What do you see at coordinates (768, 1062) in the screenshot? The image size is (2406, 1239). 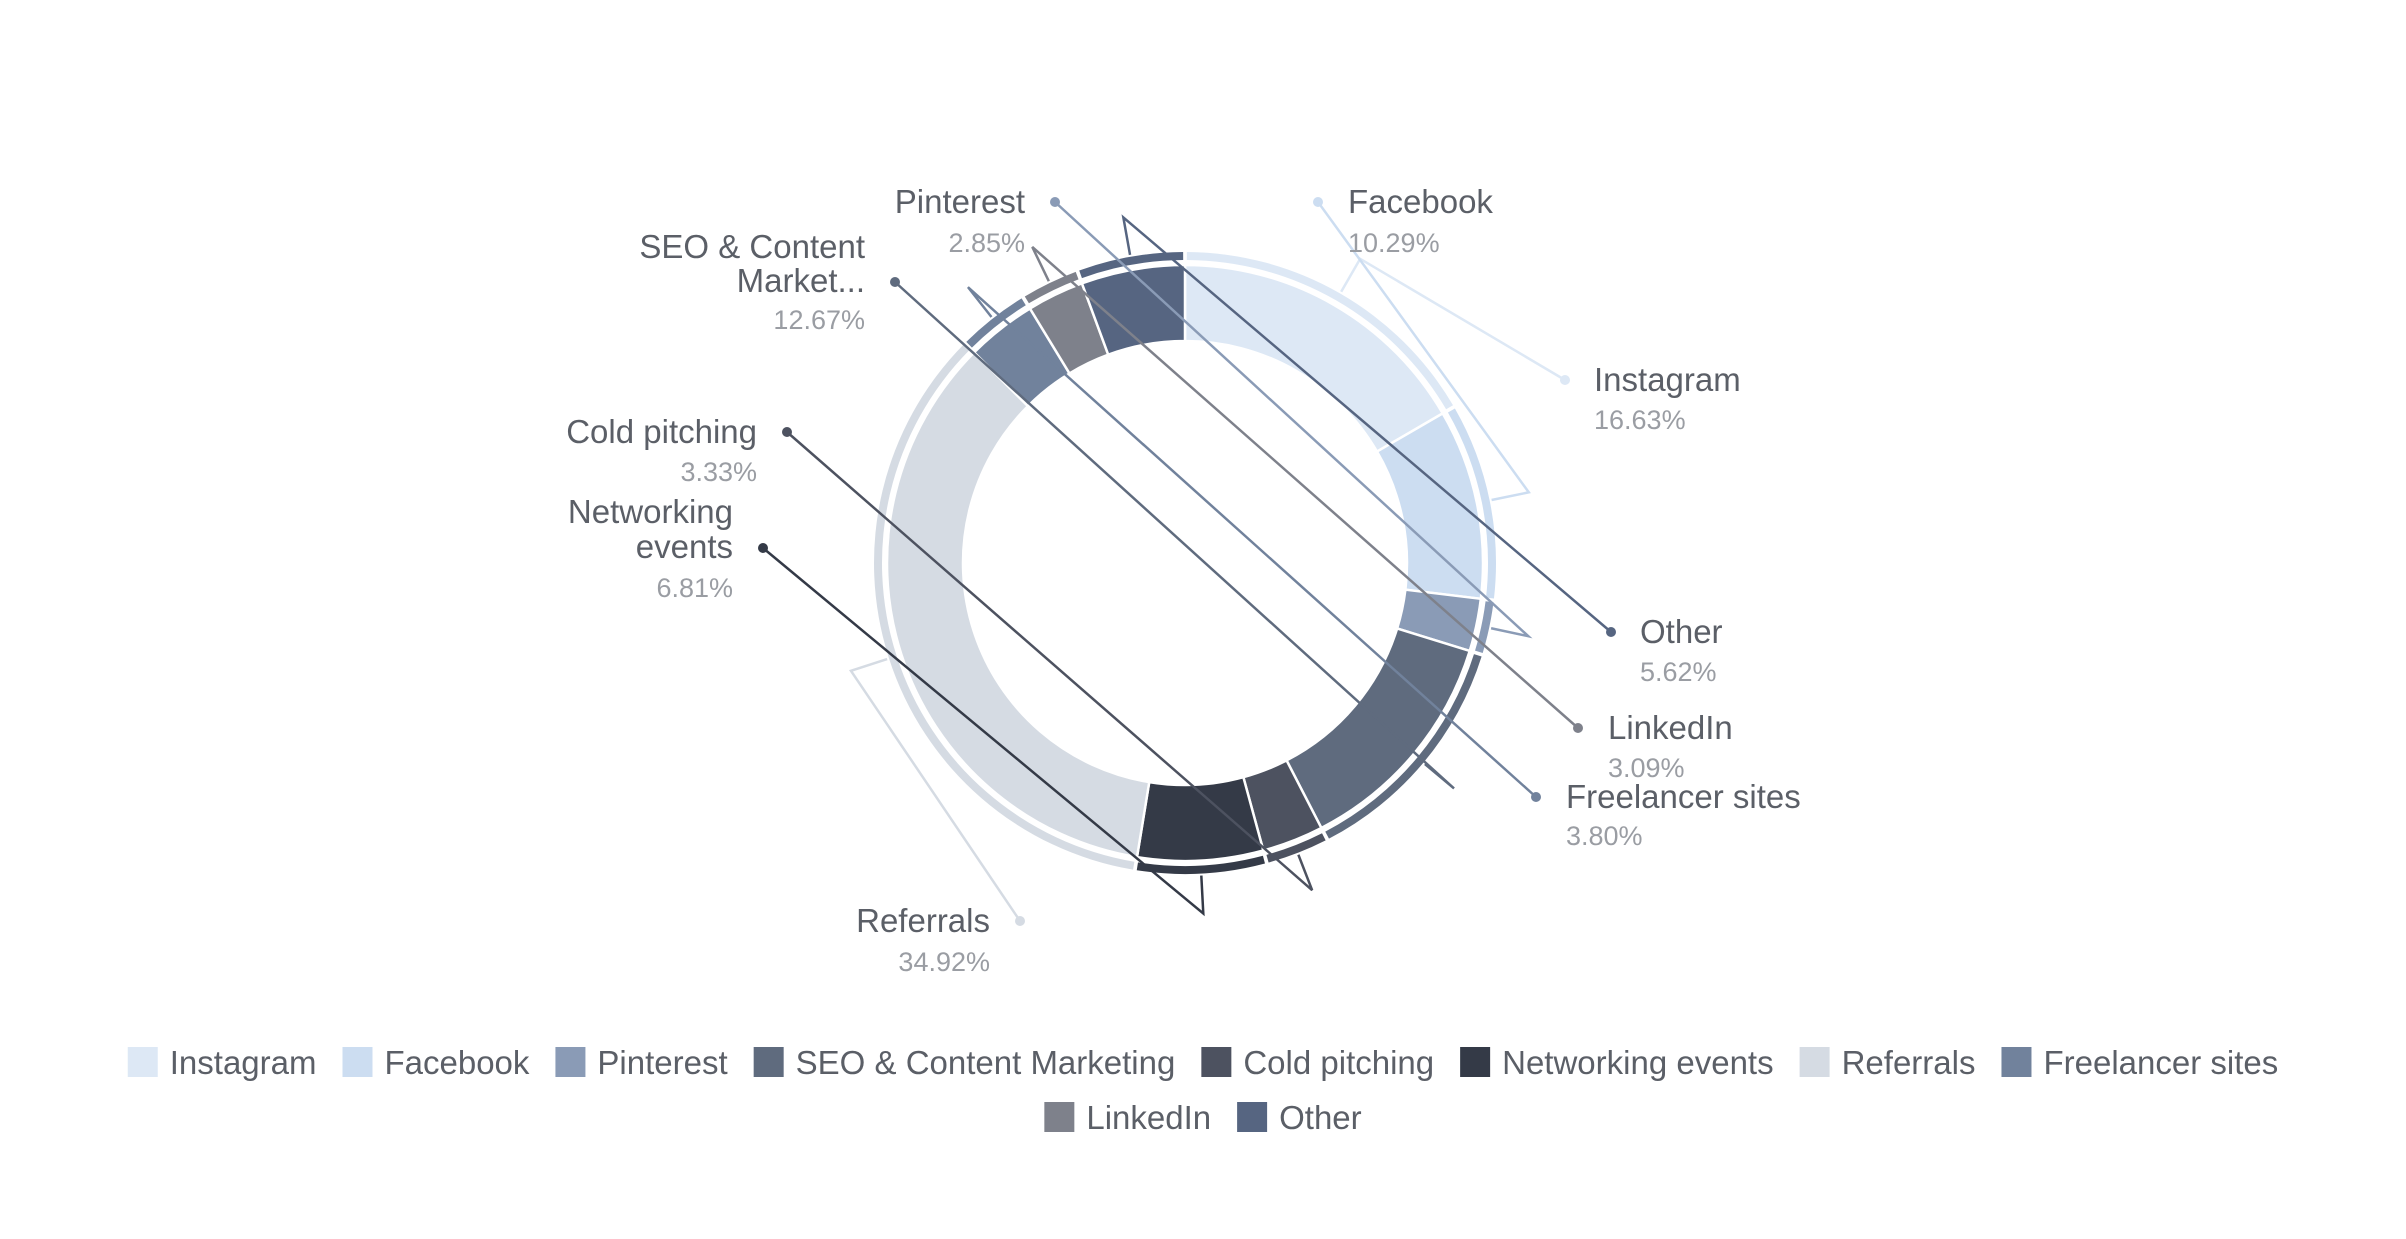 I see `legend-swatch-seo-content-marketing` at bounding box center [768, 1062].